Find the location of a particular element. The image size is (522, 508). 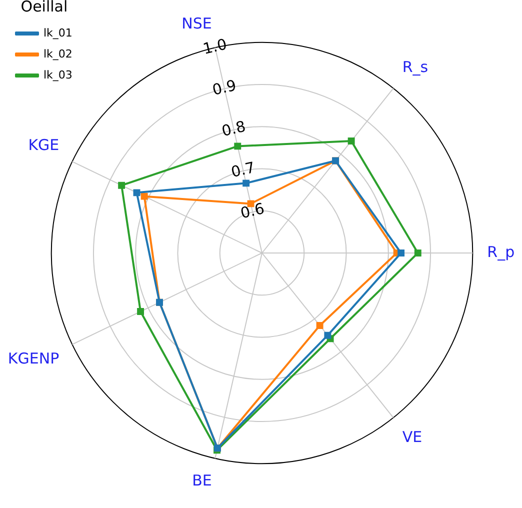

y-tick-label: 0.8 is located at coordinates (234, 128).